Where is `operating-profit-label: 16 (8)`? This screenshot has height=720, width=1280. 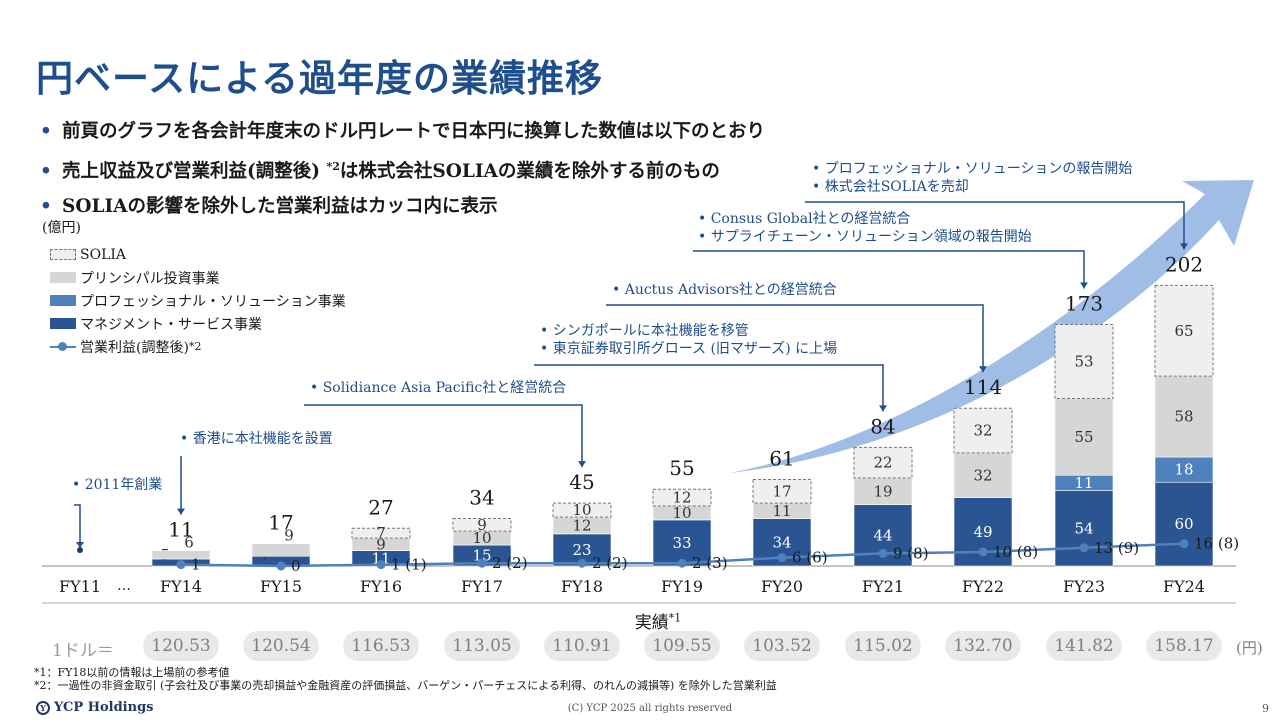
operating-profit-label: 16 (8) is located at coordinates (1216, 544).